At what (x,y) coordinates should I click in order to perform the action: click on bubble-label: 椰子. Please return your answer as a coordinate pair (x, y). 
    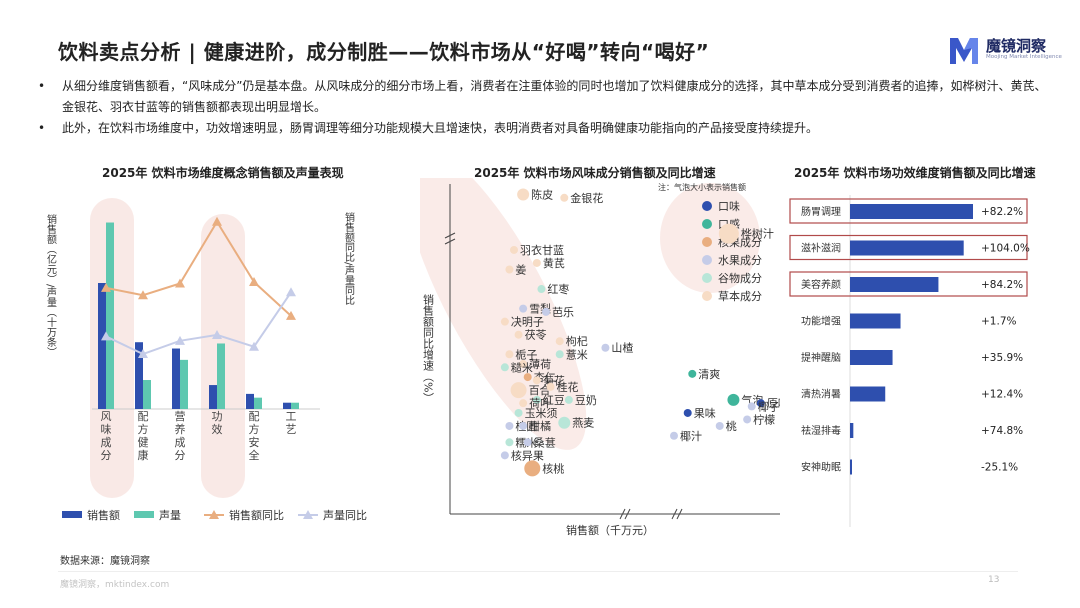
    Looking at the image, I should click on (769, 406).